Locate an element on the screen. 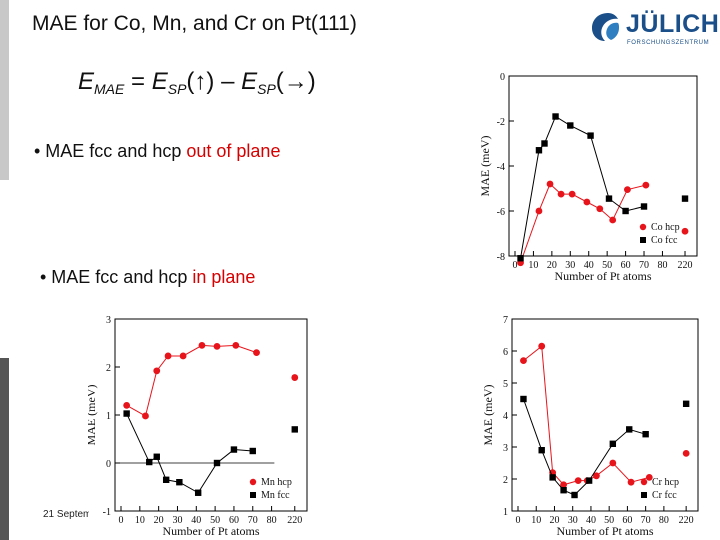  x-tick-label: 0 is located at coordinates (515, 265).